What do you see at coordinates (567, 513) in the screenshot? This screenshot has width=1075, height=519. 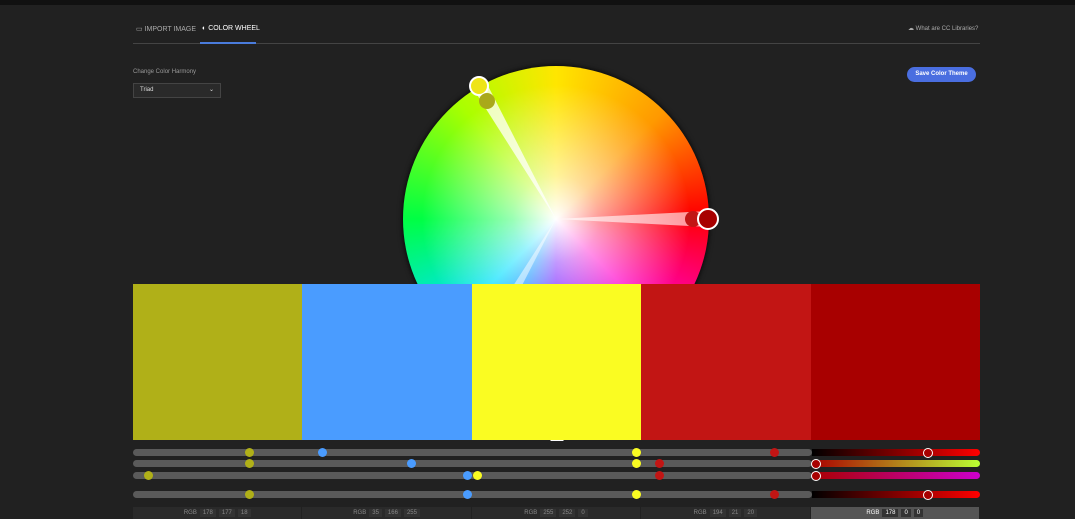 I see `channel-value: 252` at bounding box center [567, 513].